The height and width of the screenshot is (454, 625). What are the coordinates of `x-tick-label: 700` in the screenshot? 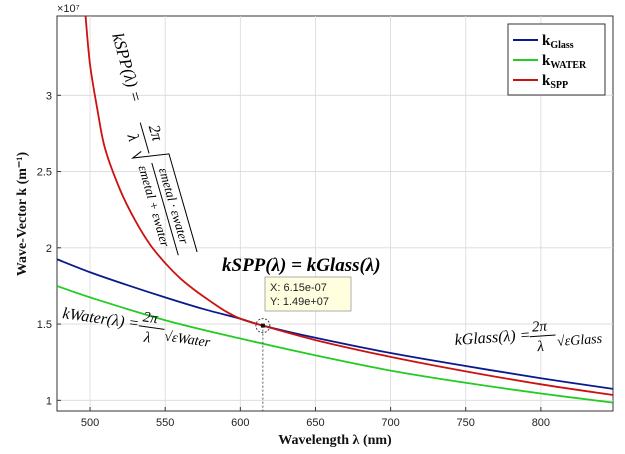 It's located at (390, 423).